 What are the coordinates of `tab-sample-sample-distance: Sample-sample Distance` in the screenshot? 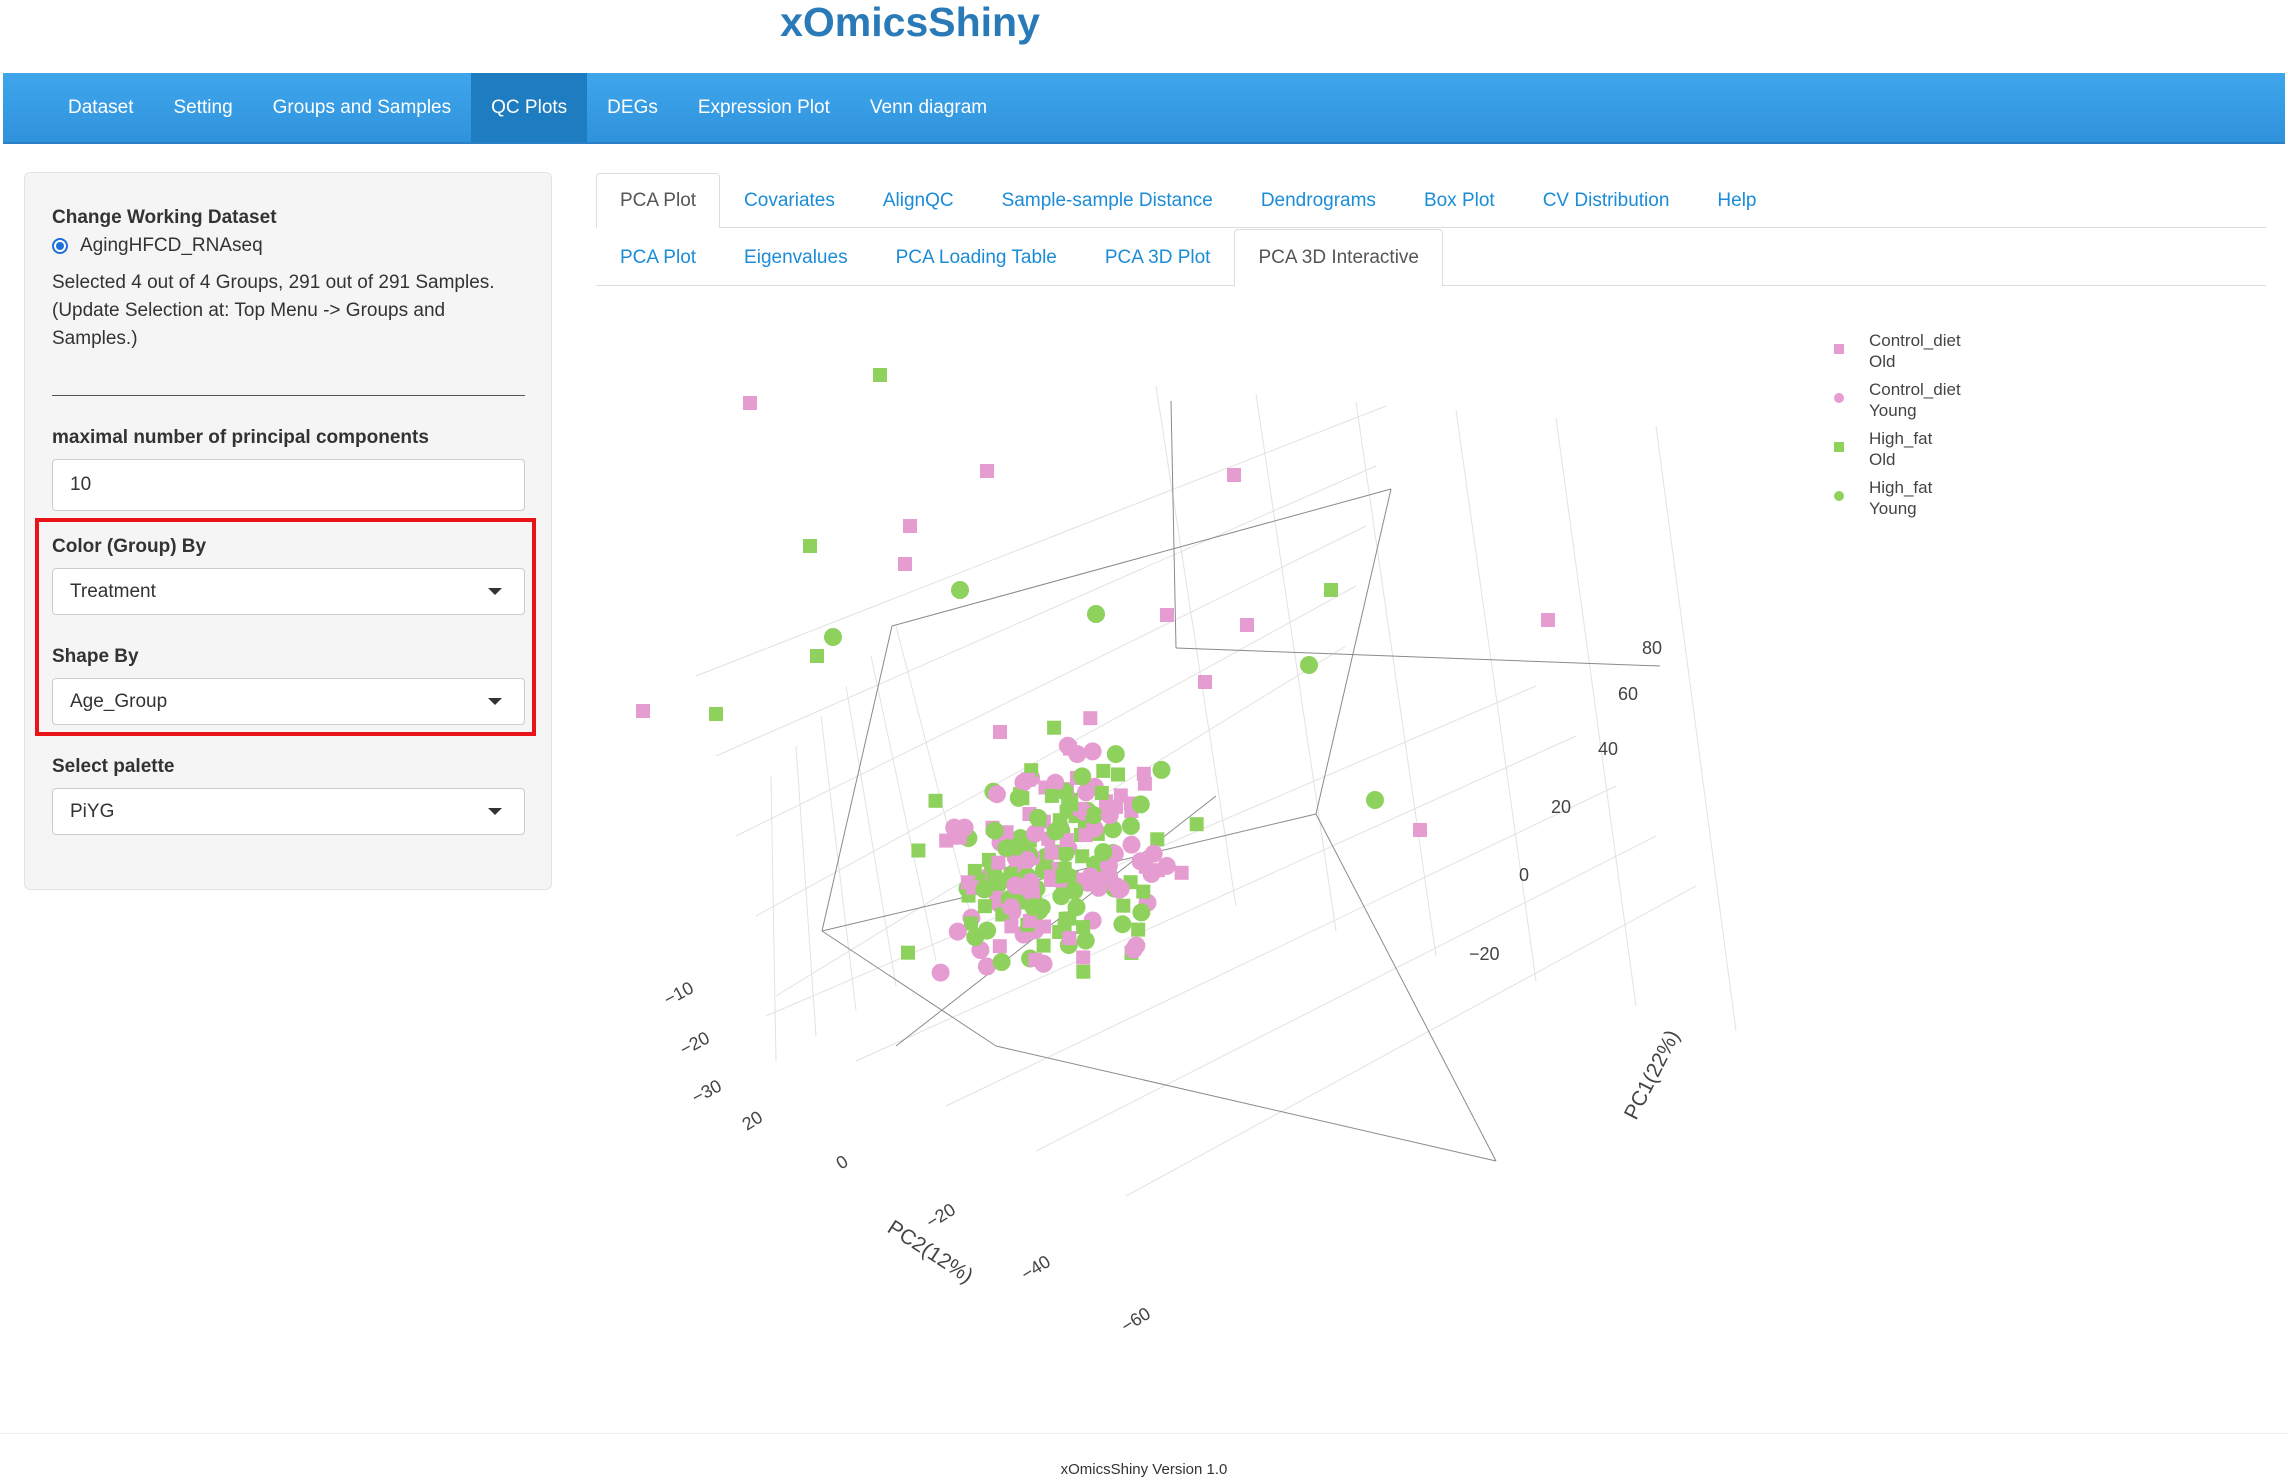 It's located at (1107, 200).